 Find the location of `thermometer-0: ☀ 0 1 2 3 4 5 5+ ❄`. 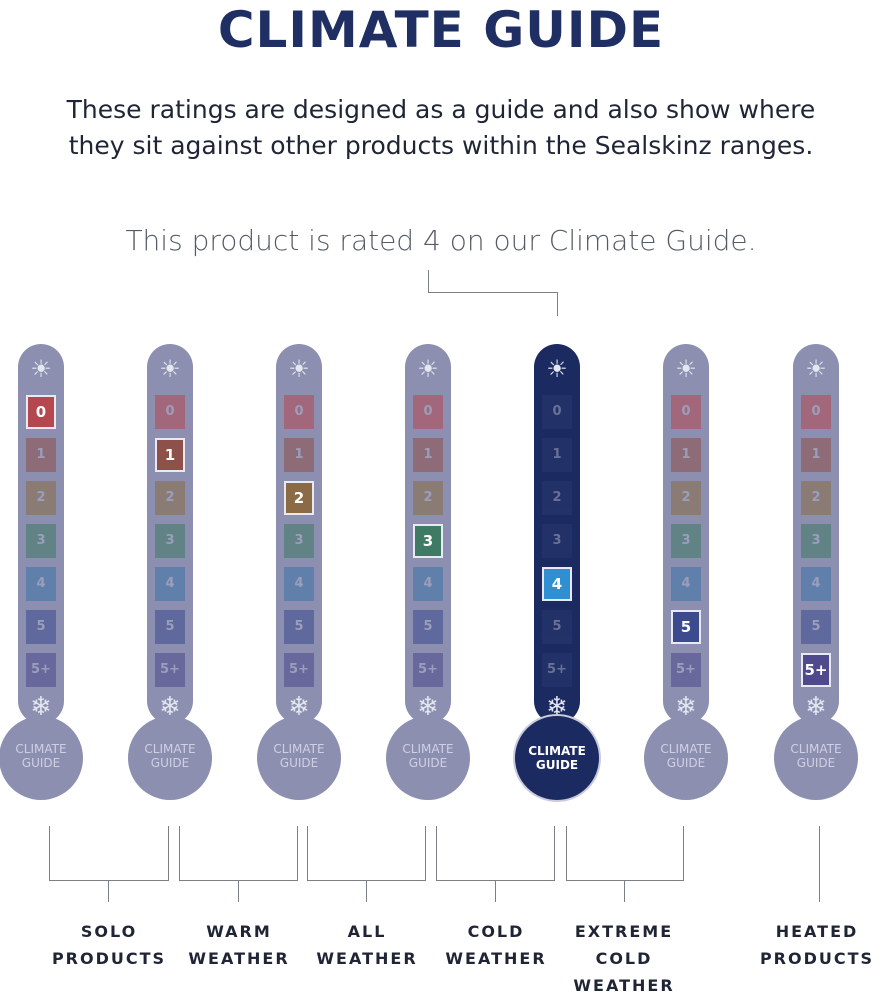

thermometer-0: ☀ 0 1 2 3 4 5 5+ ❄ is located at coordinates (41, 534).